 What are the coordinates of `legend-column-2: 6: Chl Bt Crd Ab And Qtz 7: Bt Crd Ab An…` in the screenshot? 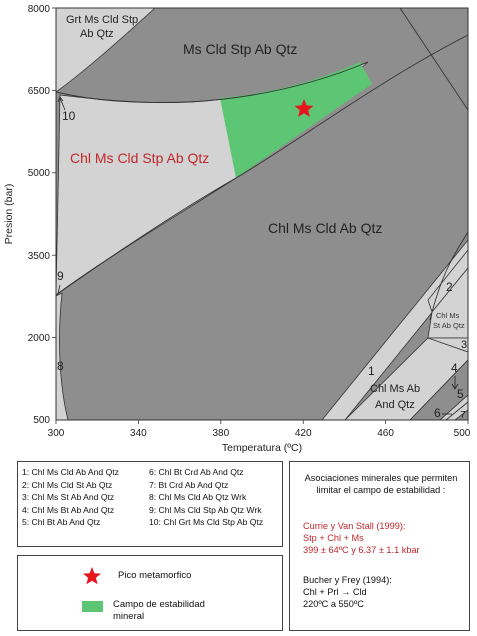 It's located at (206, 497).